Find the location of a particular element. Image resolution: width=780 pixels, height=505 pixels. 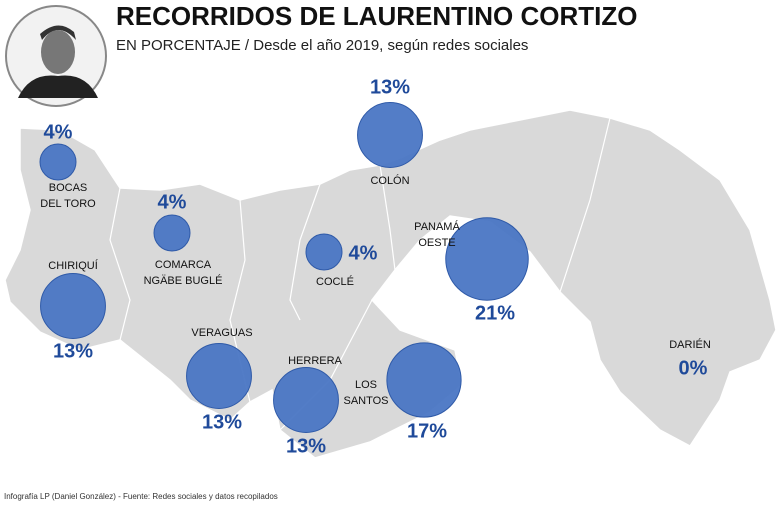

region-name: DARIÉN is located at coordinates (690, 344).